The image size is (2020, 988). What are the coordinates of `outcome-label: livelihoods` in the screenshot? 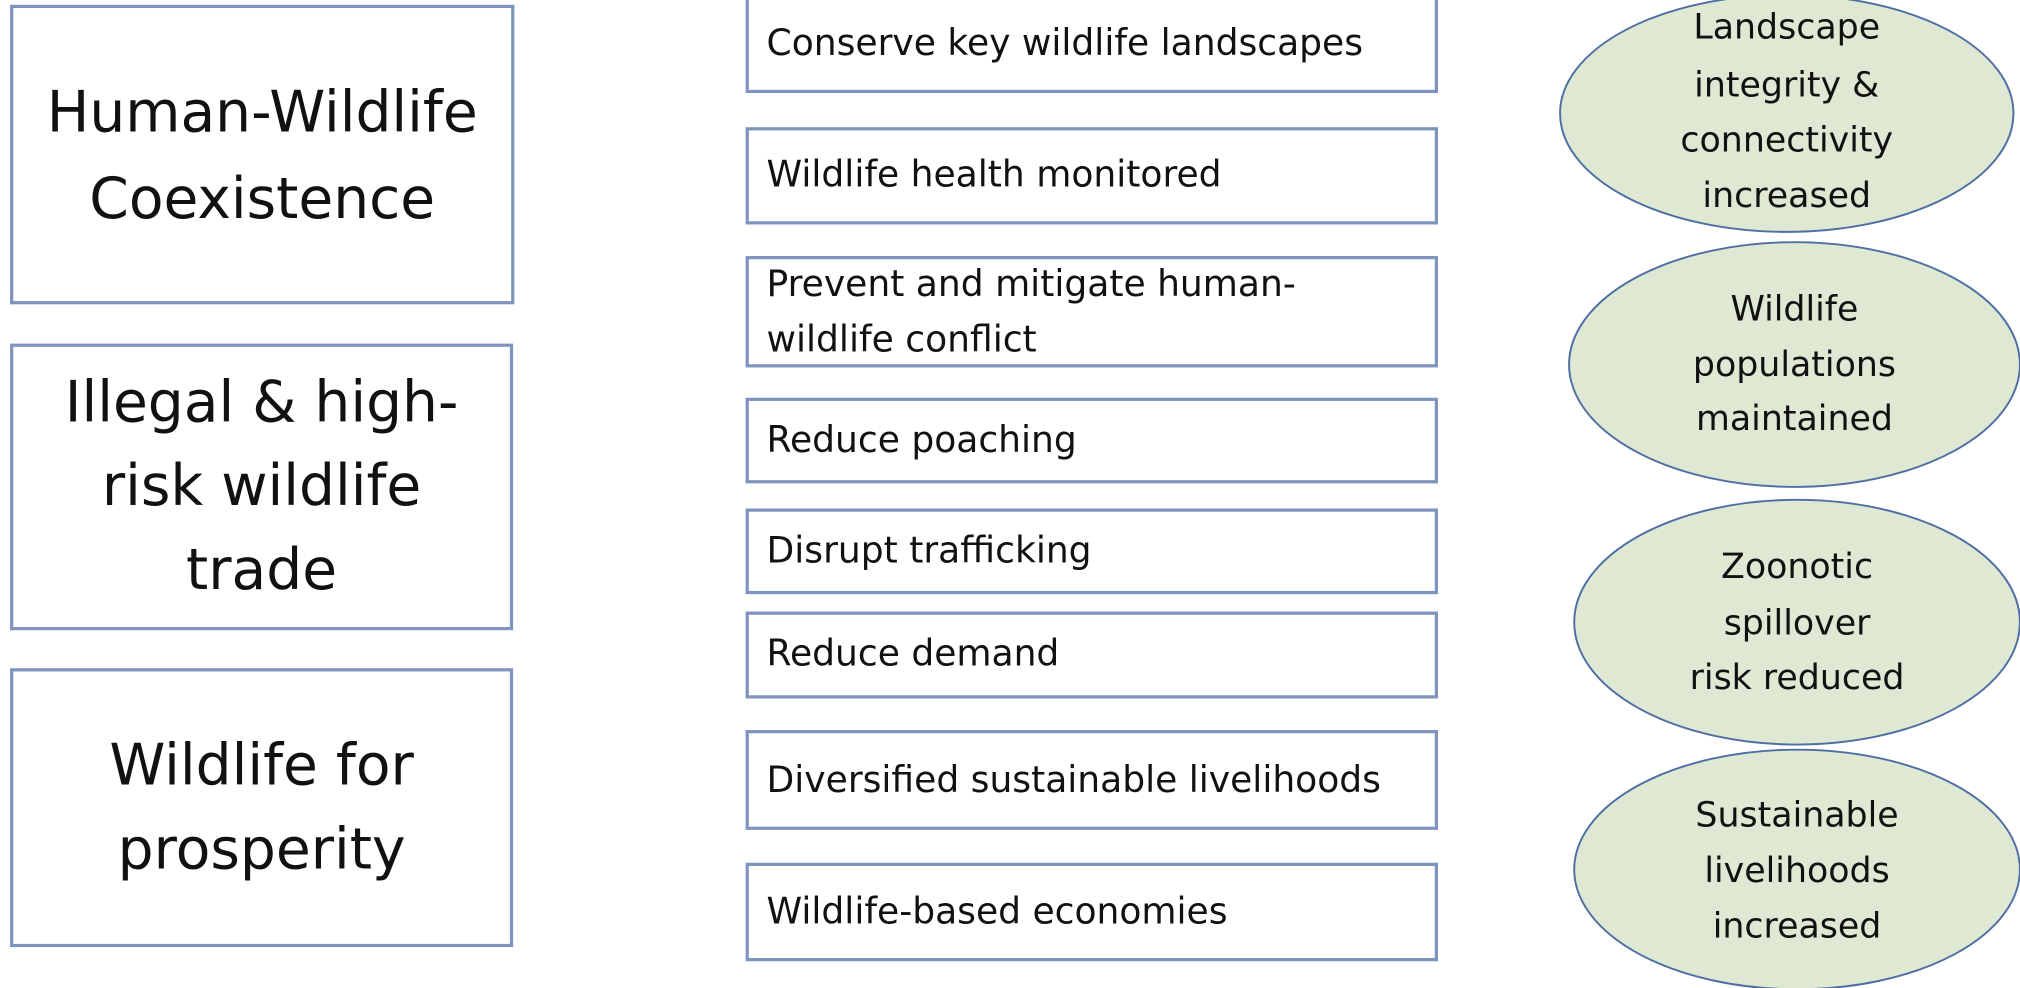 It's located at (1796, 871).